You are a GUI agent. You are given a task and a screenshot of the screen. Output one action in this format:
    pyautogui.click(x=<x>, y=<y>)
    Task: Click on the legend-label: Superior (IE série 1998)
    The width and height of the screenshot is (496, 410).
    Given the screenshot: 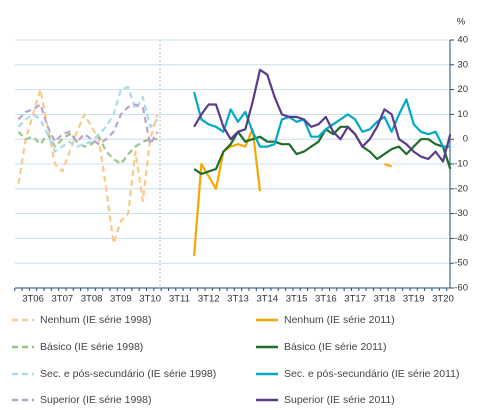 What is the action you would take?
    pyautogui.click(x=95, y=400)
    